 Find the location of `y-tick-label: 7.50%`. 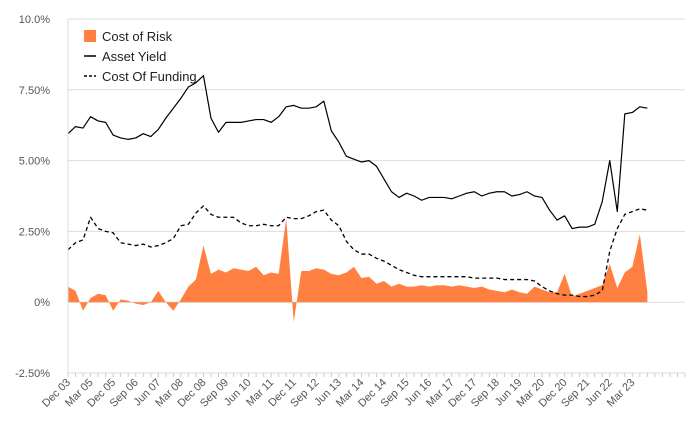

y-tick-label: 7.50% is located at coordinates (34, 91).